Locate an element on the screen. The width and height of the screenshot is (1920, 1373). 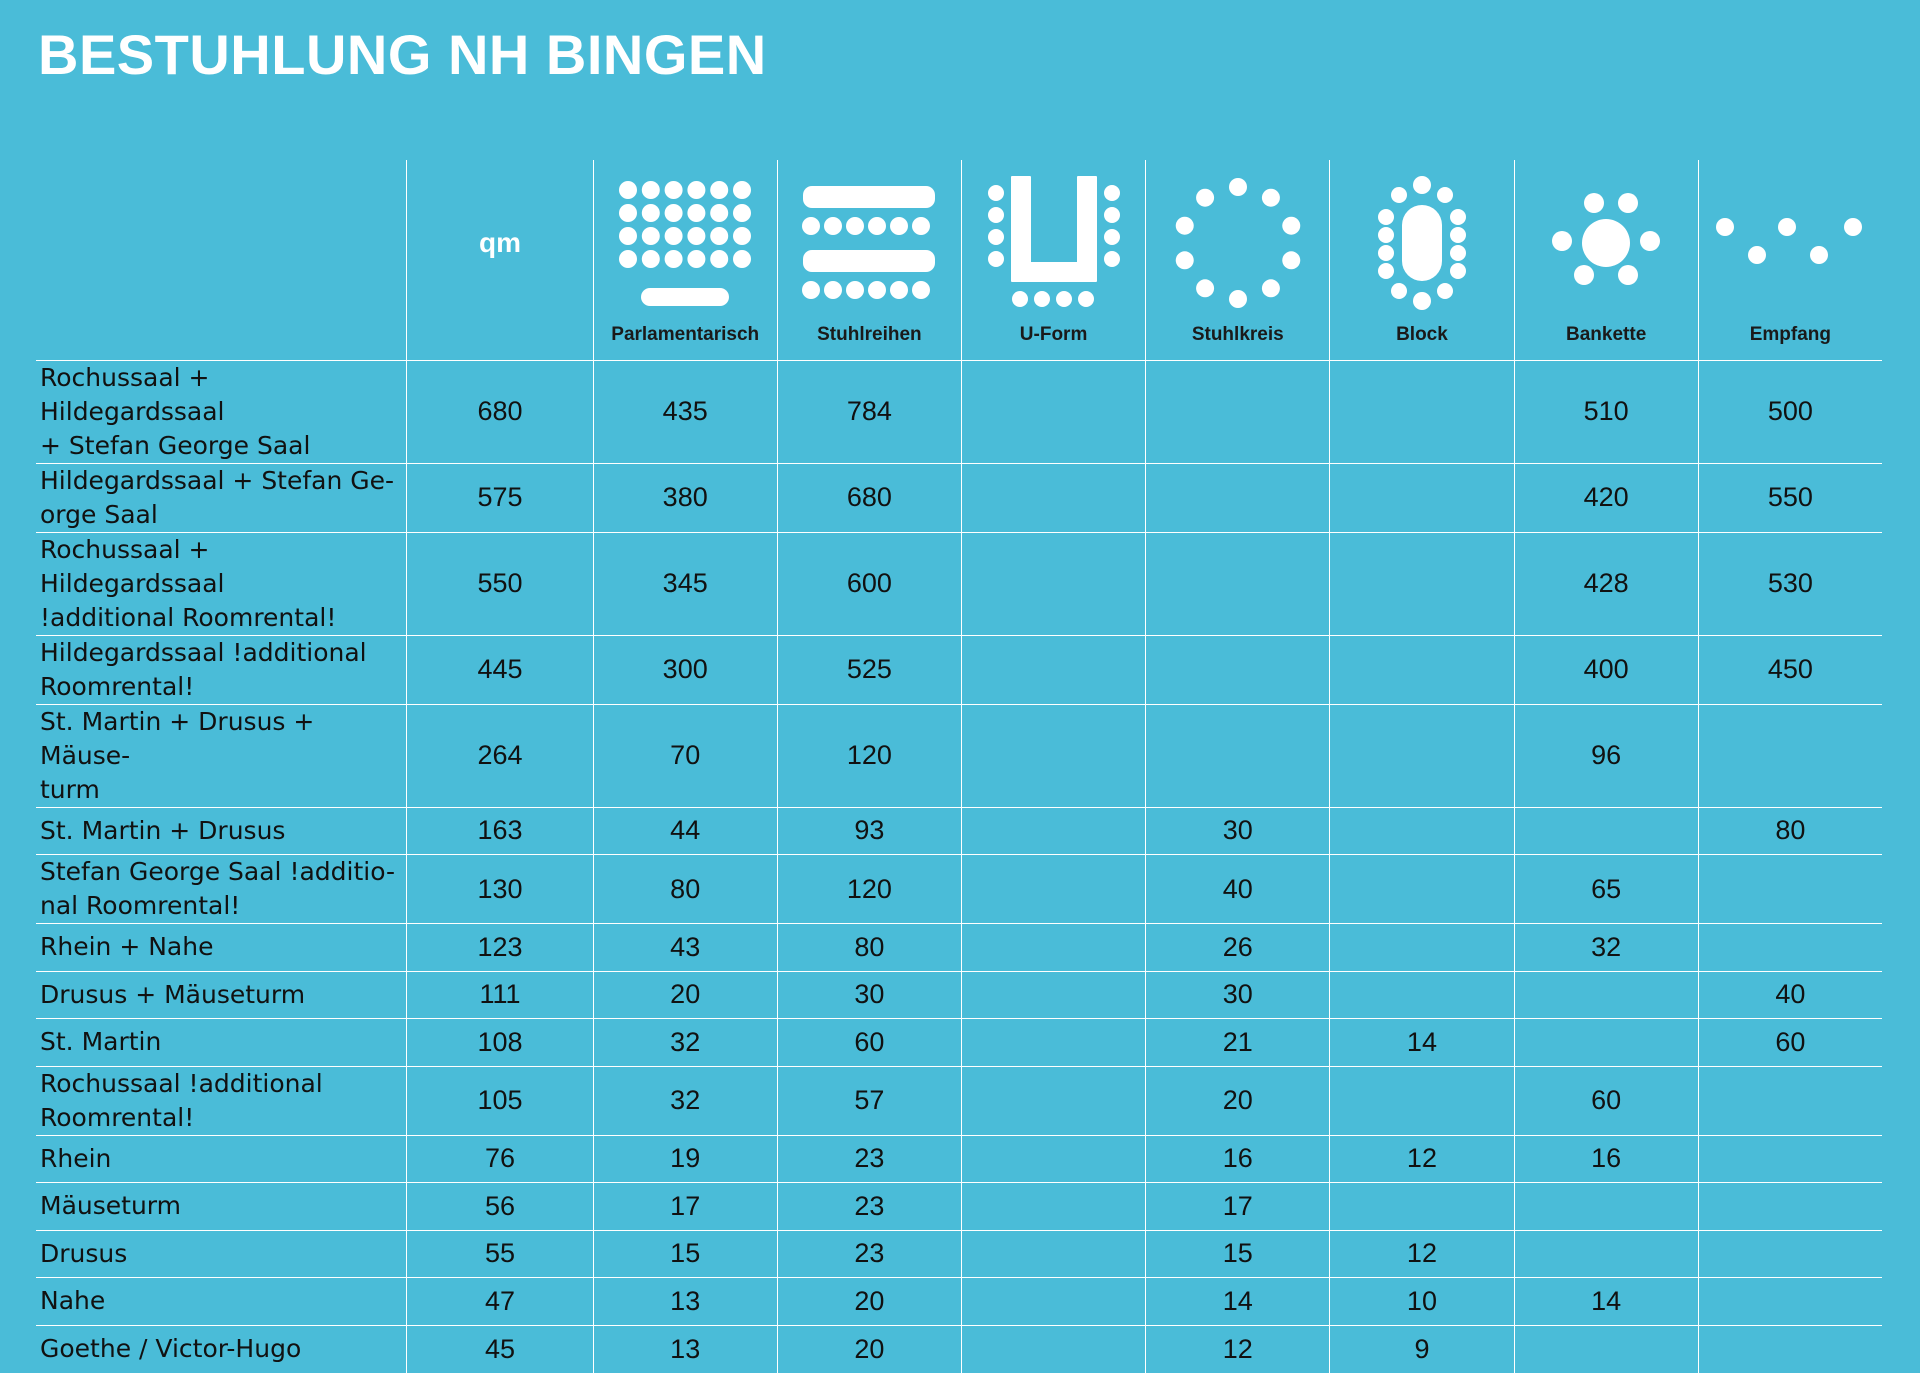
table-row: Rhein + Nahe 123 43 80 26 32 is located at coordinates (959, 947).